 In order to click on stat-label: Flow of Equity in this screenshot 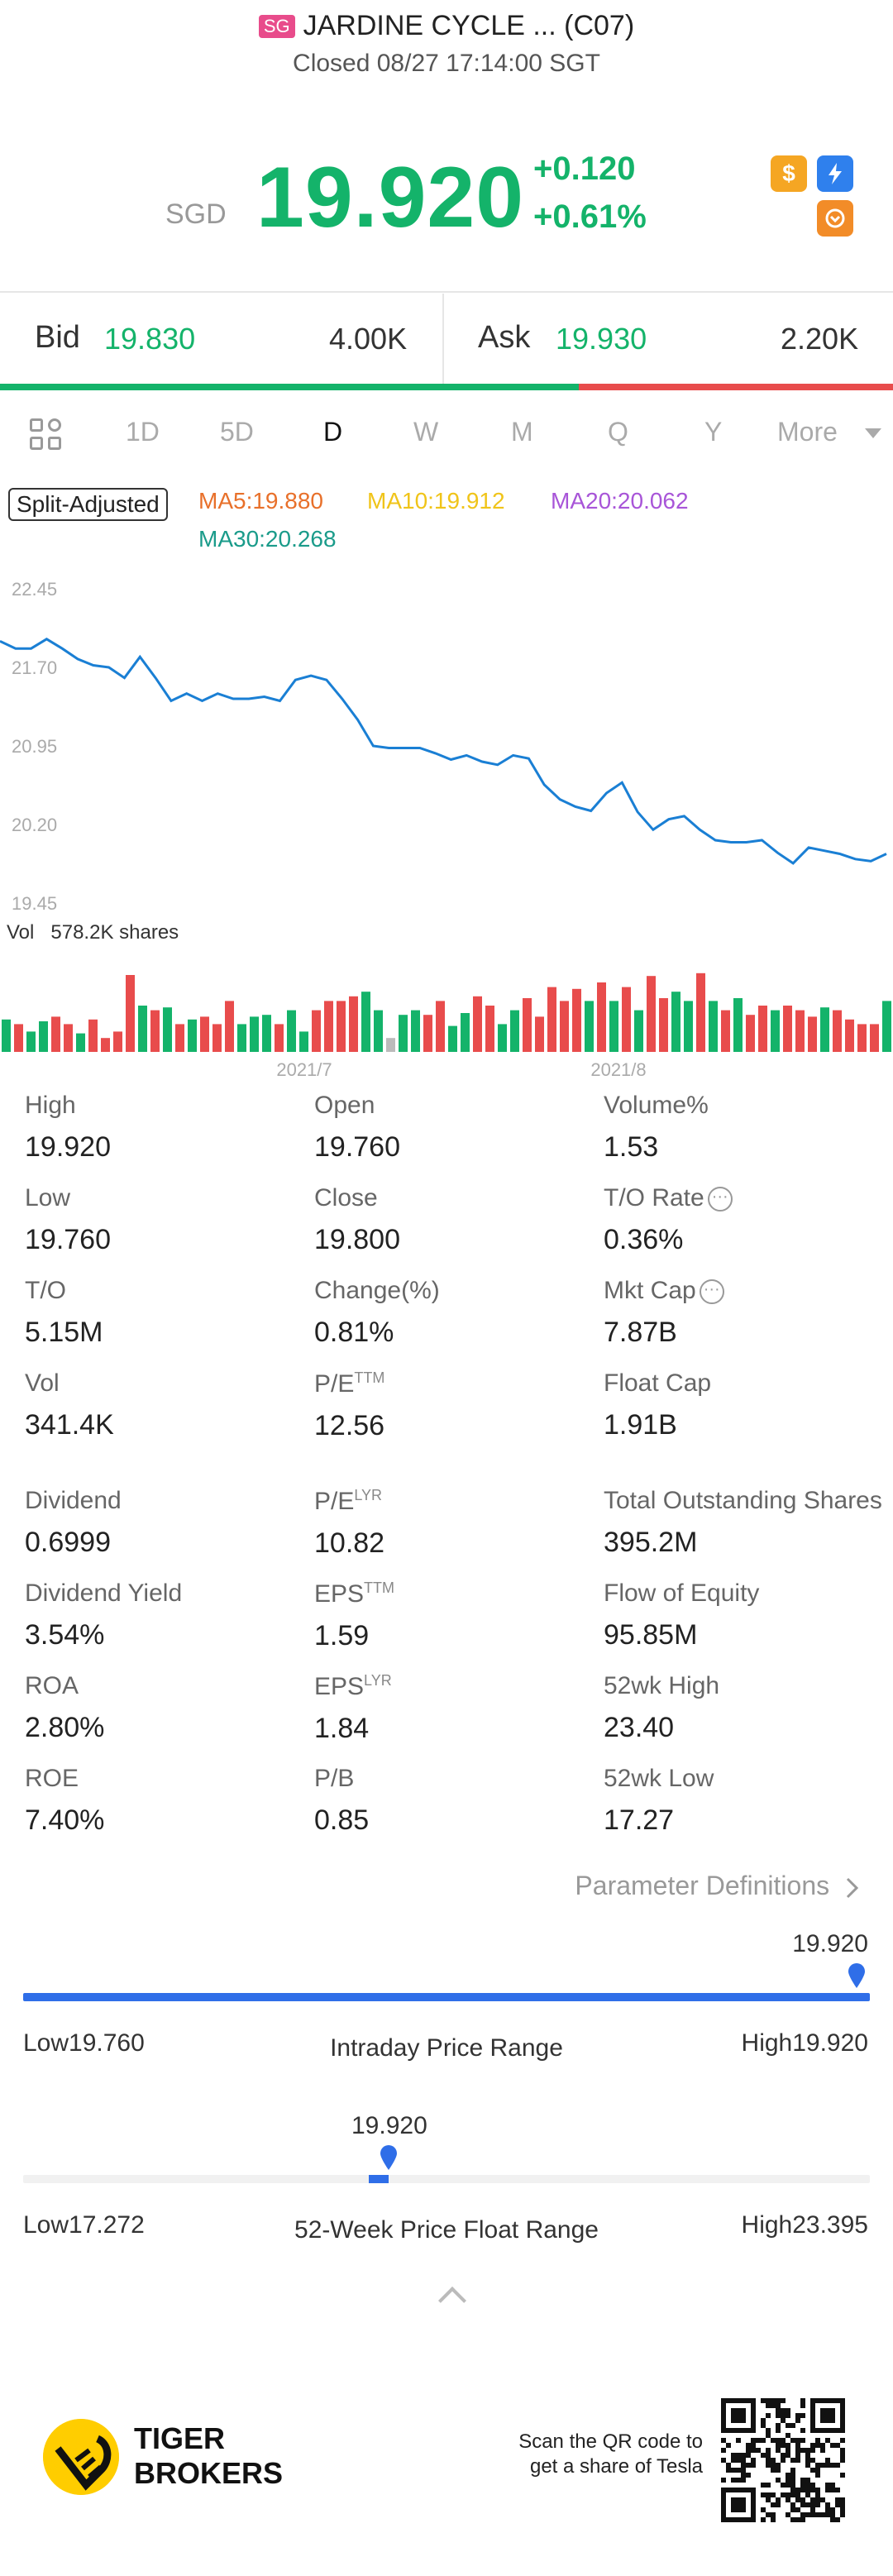, I will do `click(682, 1593)`.